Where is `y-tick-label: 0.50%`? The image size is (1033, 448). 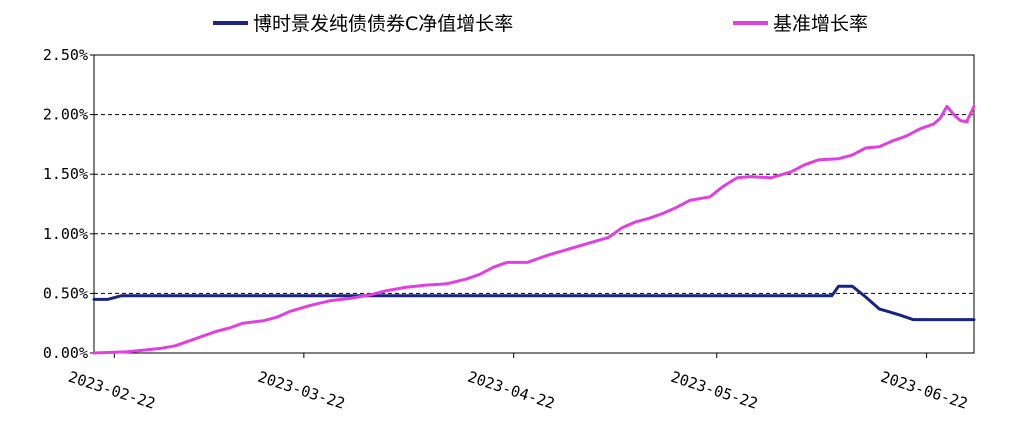
y-tick-label: 0.50% is located at coordinates (65, 293).